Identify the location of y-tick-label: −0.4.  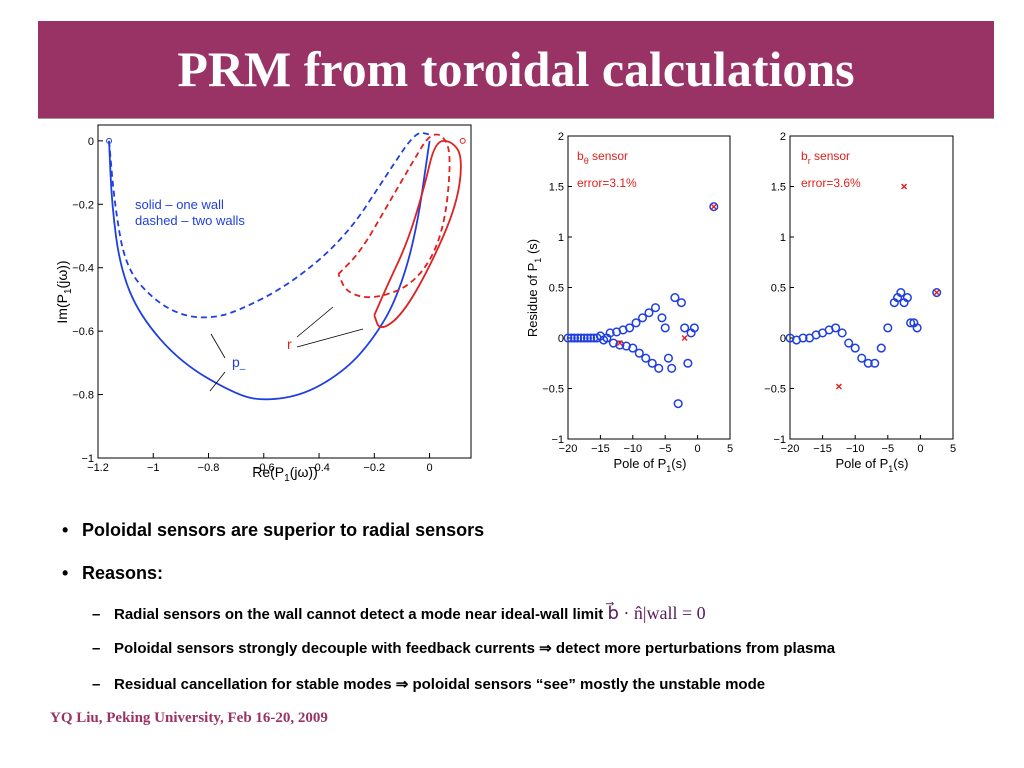
(83, 269).